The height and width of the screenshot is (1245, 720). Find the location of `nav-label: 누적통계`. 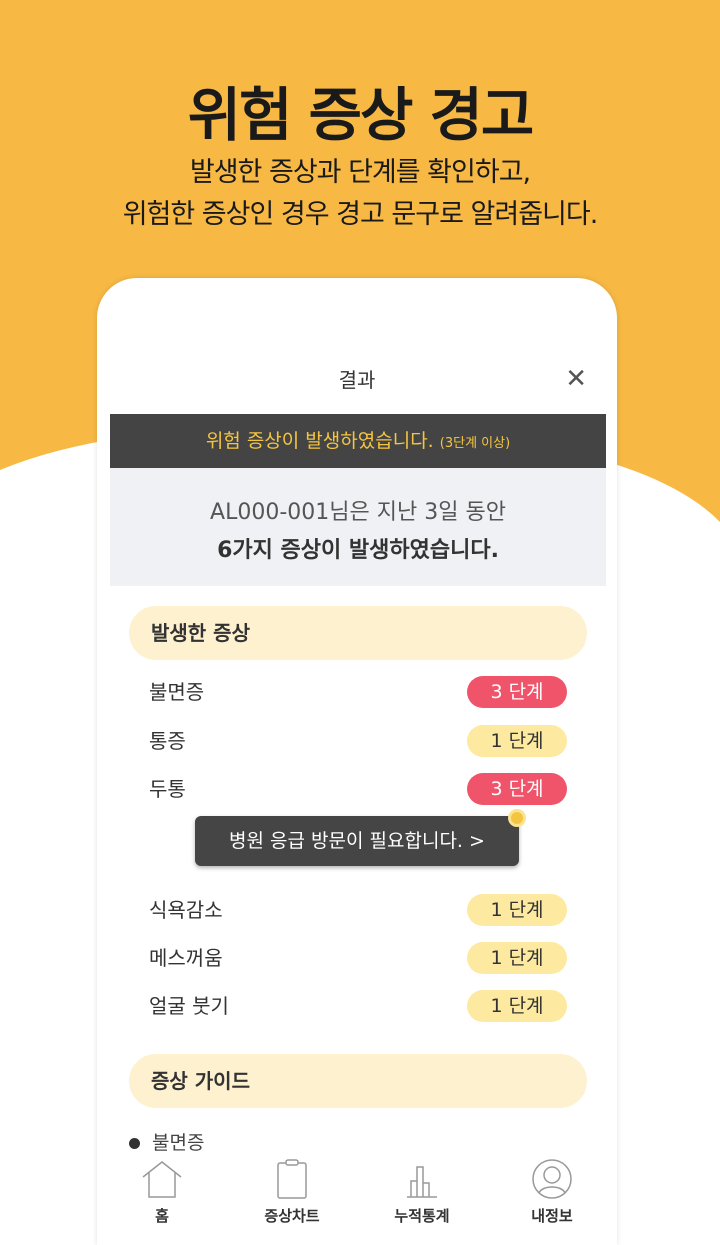

nav-label: 누적통계 is located at coordinates (422, 1216).